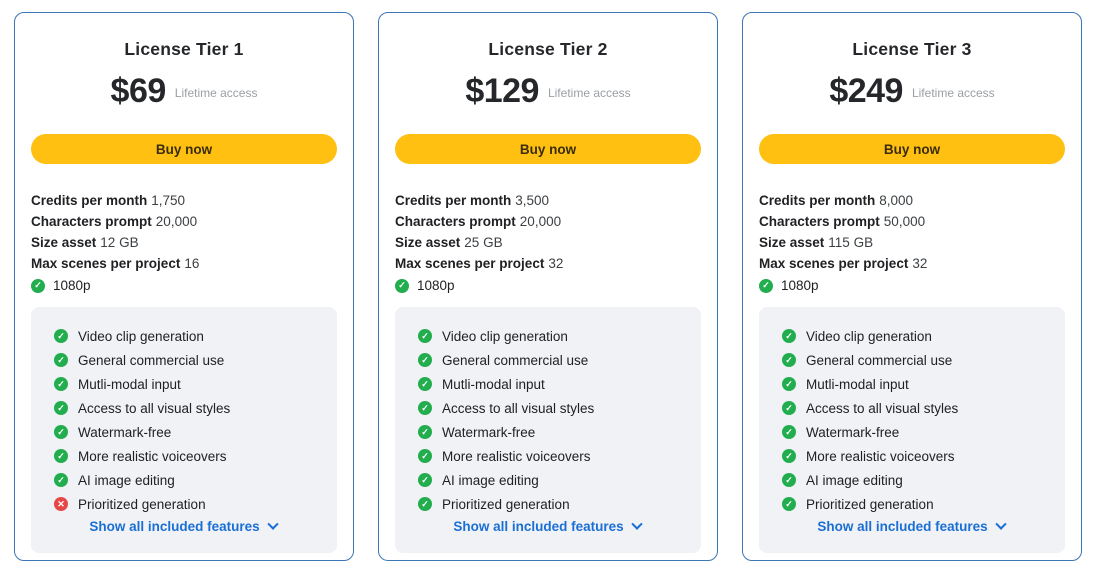  What do you see at coordinates (142, 504) in the screenshot?
I see `feature-label: Prioritized generation` at bounding box center [142, 504].